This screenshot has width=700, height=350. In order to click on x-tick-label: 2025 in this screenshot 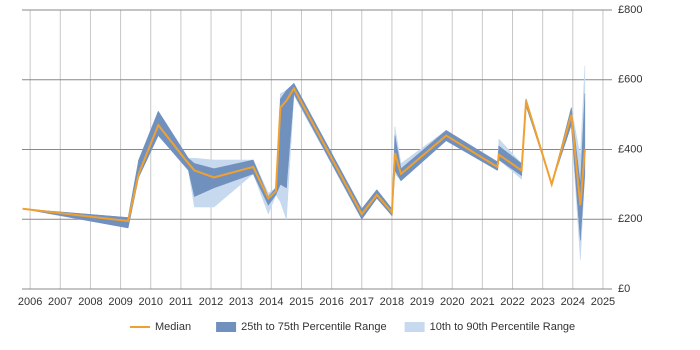, I will do `click(603, 302)`.